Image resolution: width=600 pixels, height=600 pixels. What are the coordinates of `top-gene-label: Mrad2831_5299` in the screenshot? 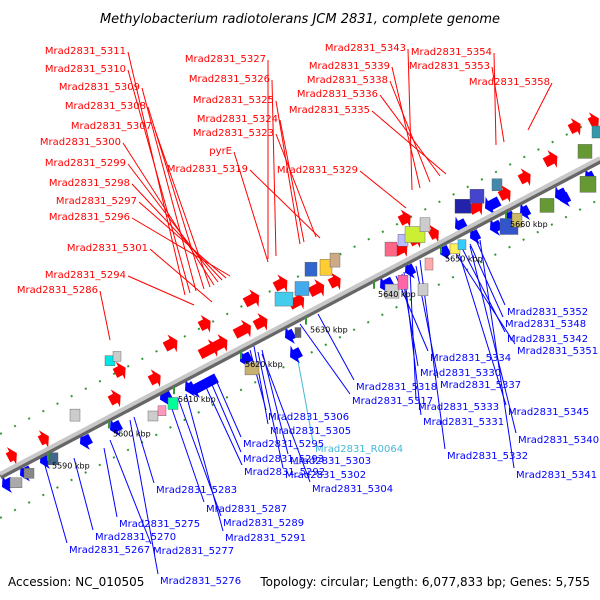 It's located at (85, 163).